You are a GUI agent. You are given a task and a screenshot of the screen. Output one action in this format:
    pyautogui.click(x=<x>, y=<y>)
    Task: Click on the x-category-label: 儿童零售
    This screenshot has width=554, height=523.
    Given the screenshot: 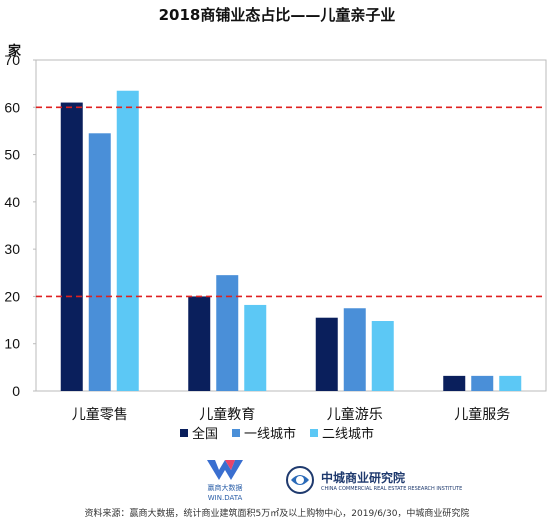 What is the action you would take?
    pyautogui.click(x=100, y=414)
    